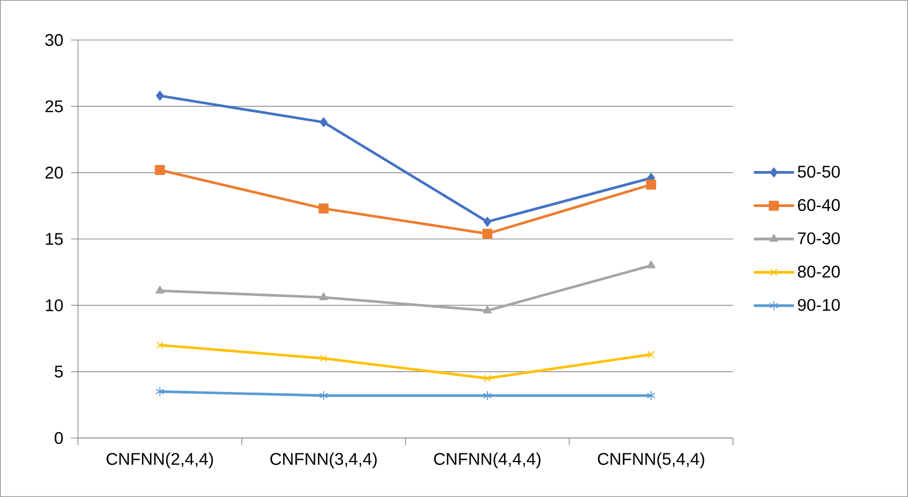  I want to click on x-tick-label: CNFNN(3,4,4), so click(323, 460).